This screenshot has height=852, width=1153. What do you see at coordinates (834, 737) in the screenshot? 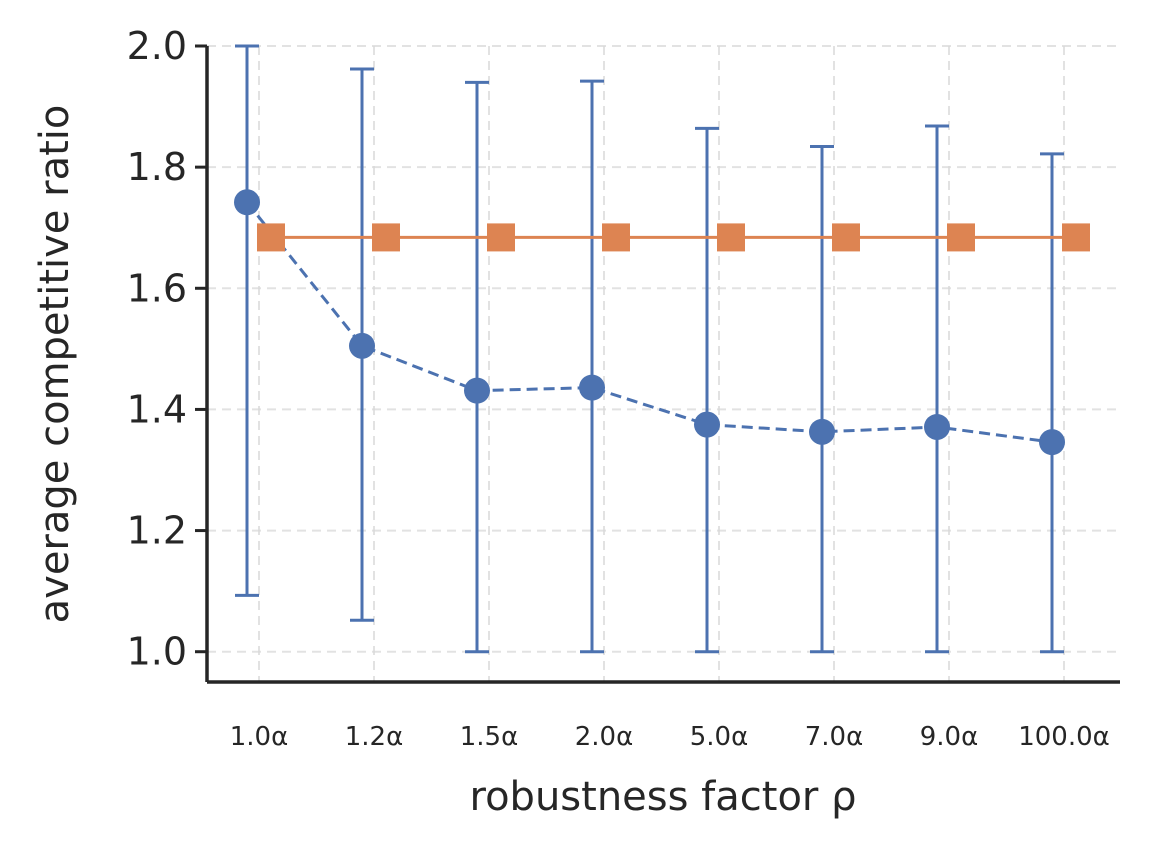
I see `x-tick-label: 7.0α` at bounding box center [834, 737].